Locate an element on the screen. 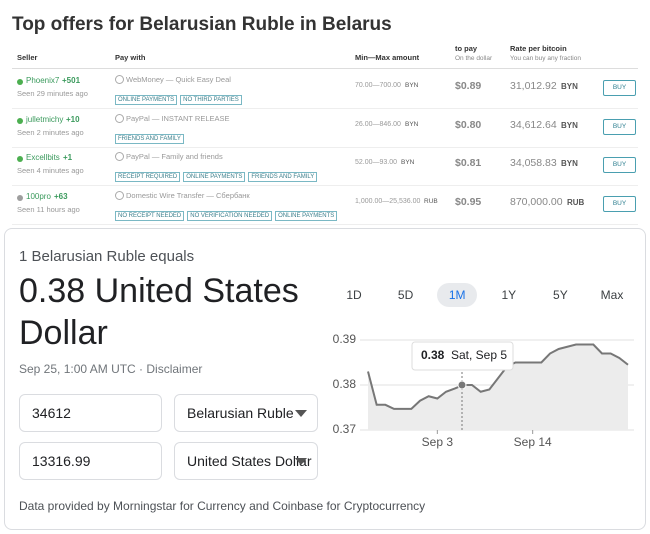  seller-score: +63 is located at coordinates (61, 196).